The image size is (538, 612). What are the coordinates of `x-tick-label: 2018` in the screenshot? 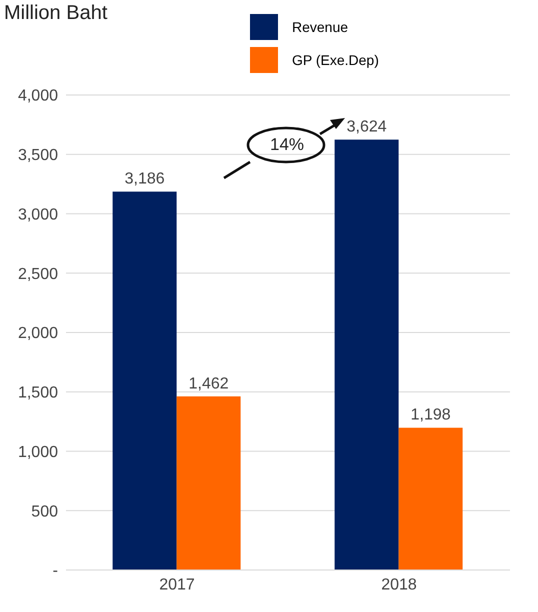 It's located at (399, 585).